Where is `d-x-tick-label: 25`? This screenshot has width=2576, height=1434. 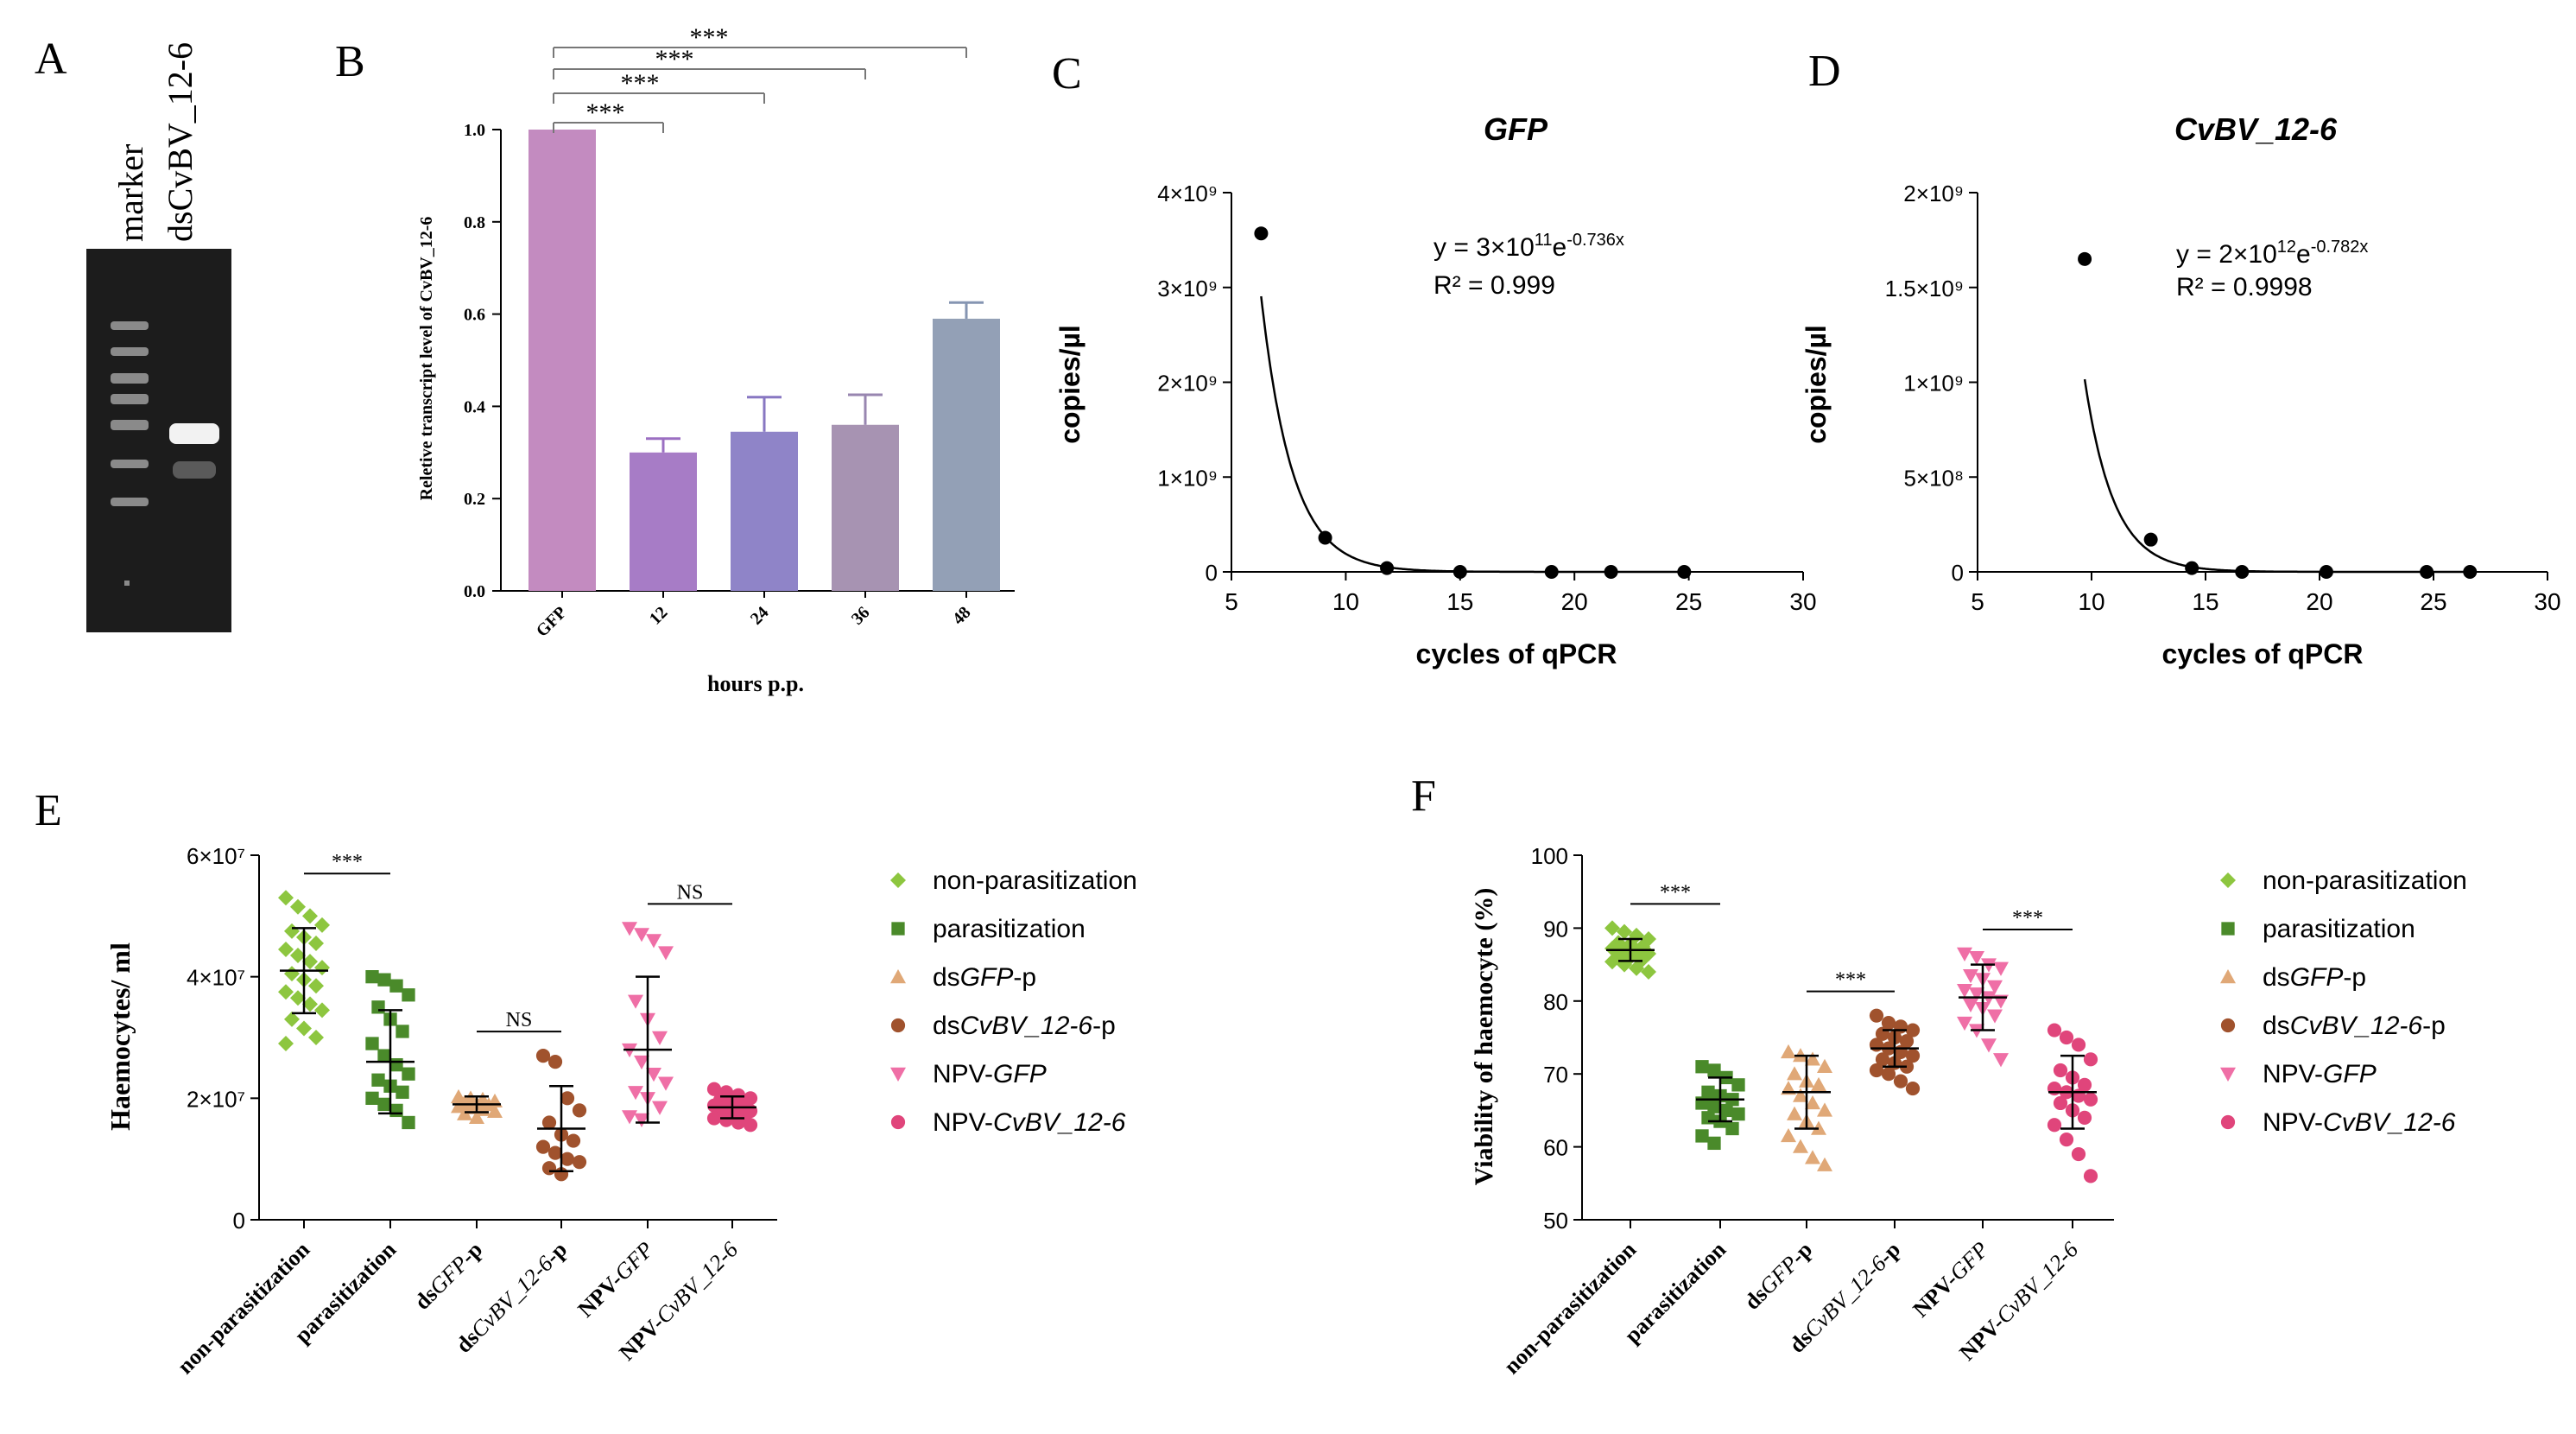
d-x-tick-label: 25 is located at coordinates (2433, 601).